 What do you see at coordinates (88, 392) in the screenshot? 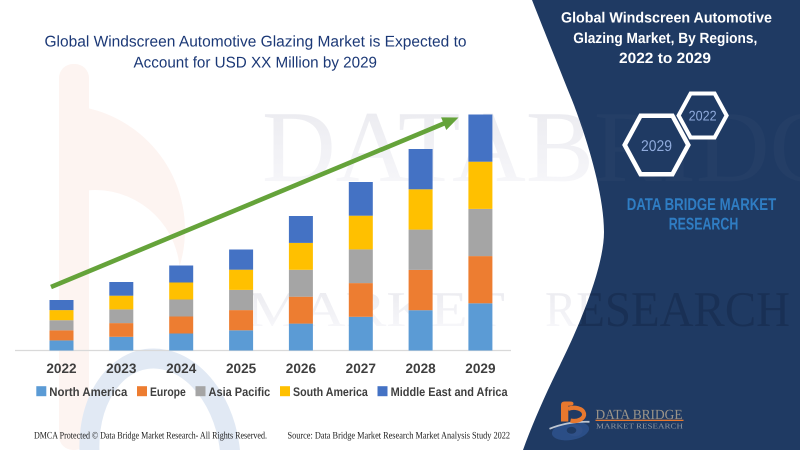
I see `svg-text: North America` at bounding box center [88, 392].